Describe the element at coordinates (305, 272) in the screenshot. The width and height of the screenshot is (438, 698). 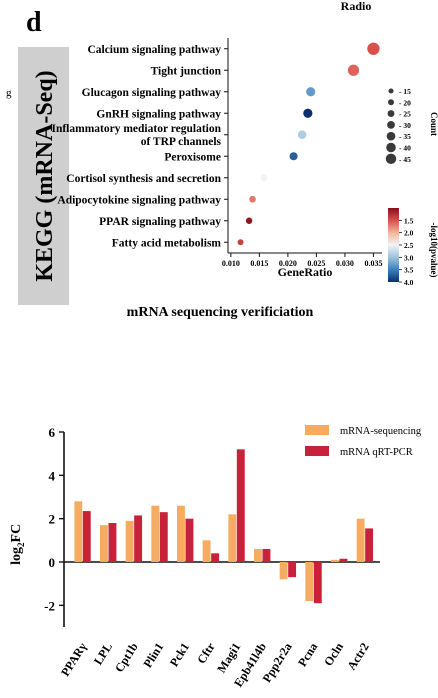
I see `bubble-x-axis-label: GeneRatio` at that location.